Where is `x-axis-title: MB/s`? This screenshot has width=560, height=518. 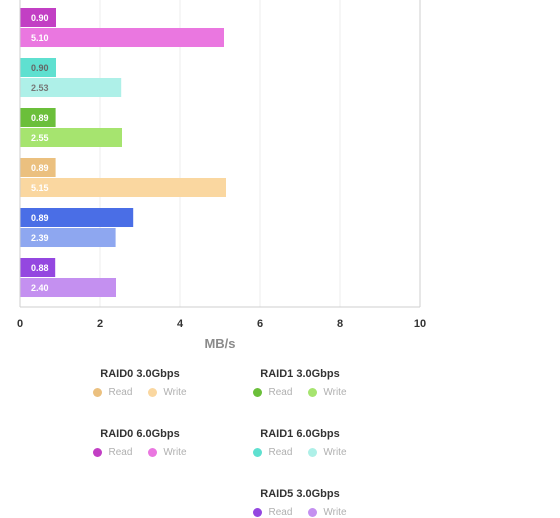 x-axis-title: MB/s is located at coordinates (219, 343).